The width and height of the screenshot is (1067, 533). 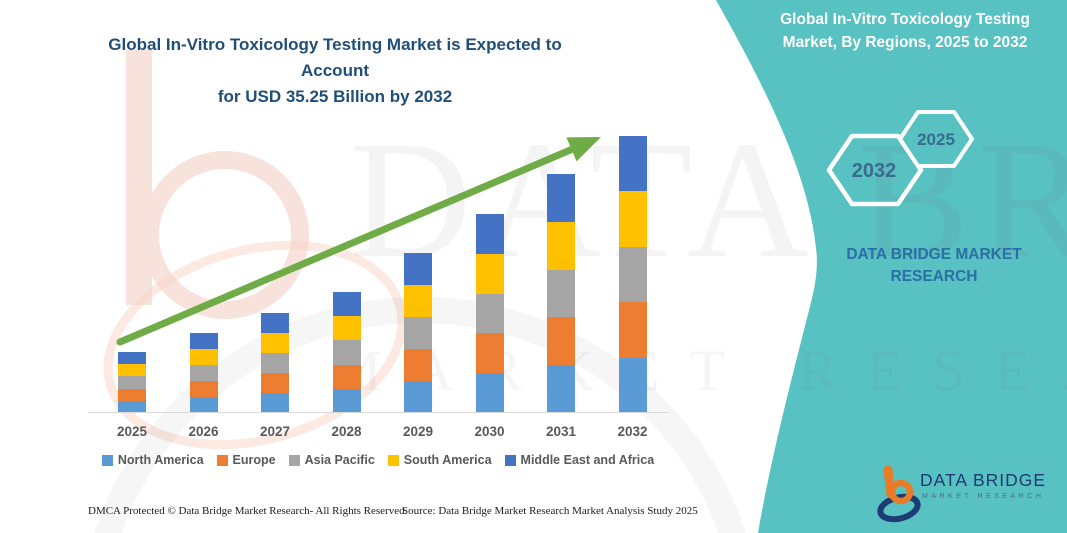 I want to click on bar-segment-asia-pacific-2026, so click(x=203, y=372).